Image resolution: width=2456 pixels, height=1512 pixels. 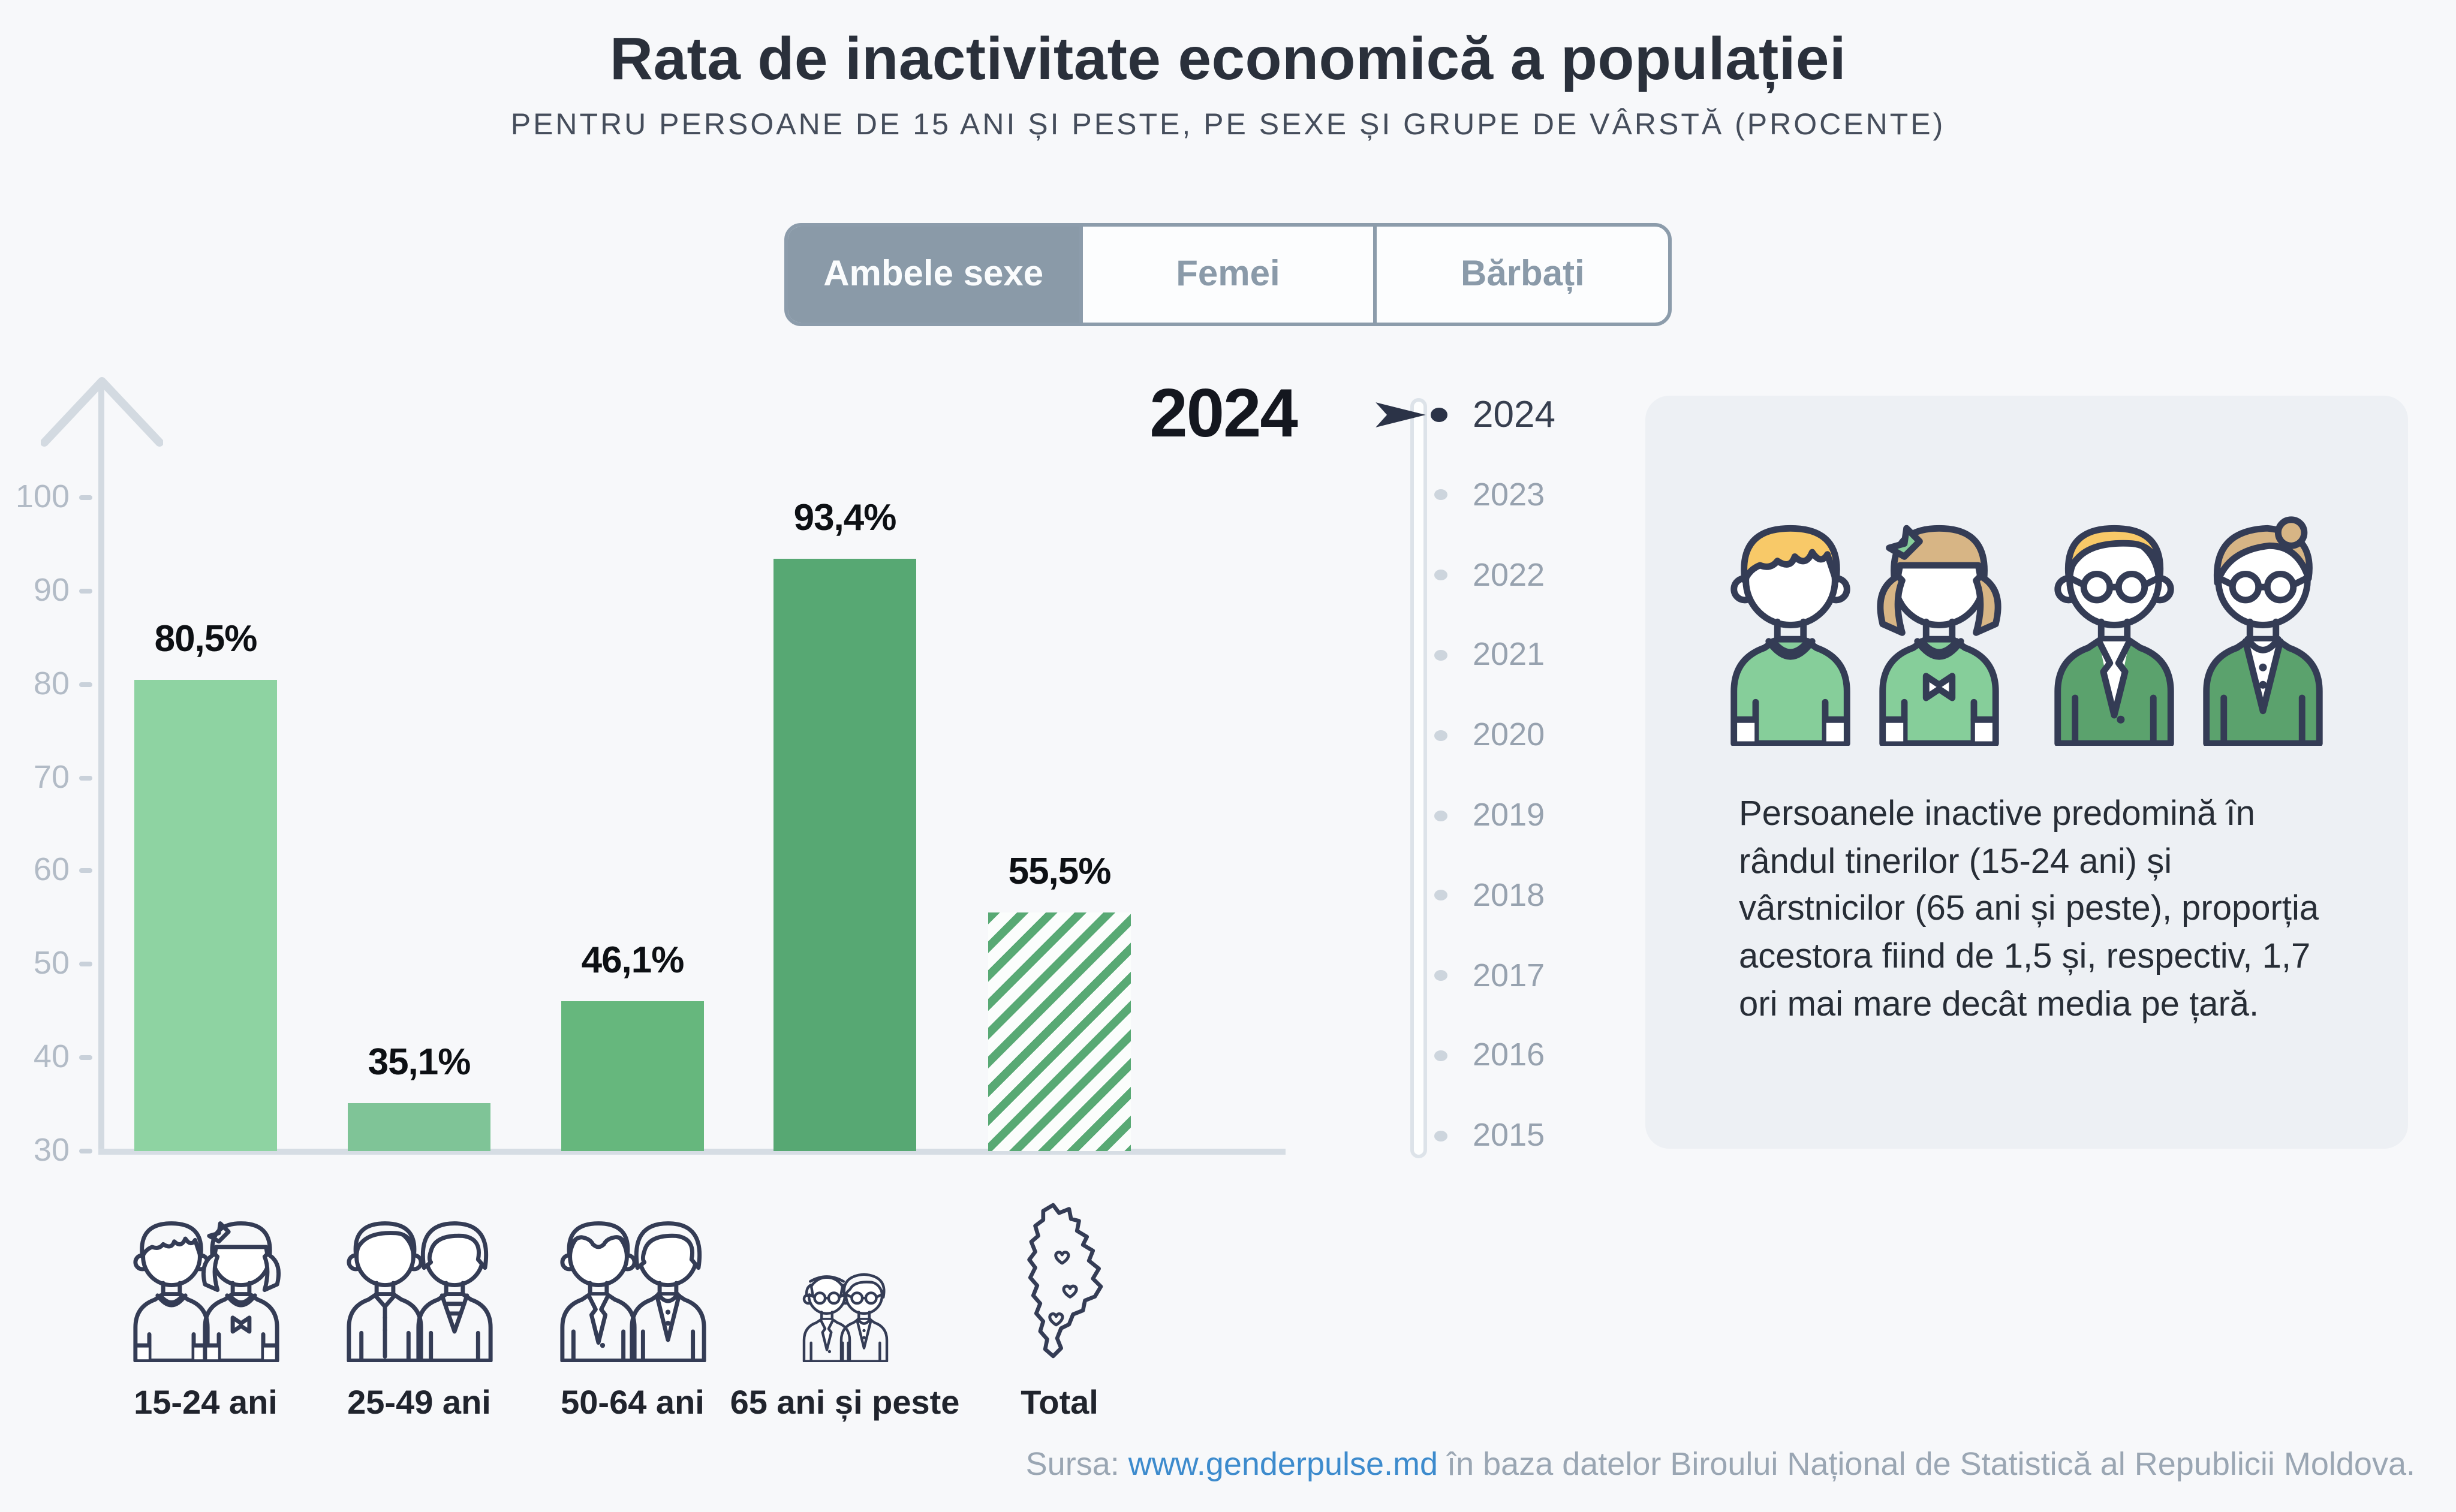 I want to click on info-card-icons, so click(x=2027, y=571).